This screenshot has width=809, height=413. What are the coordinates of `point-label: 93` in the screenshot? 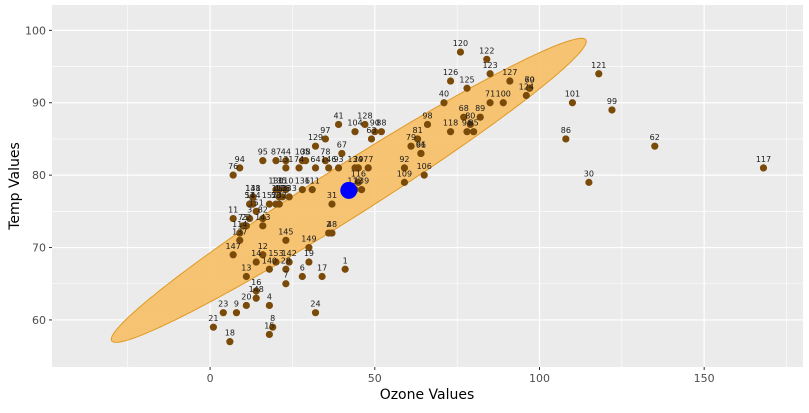 It's located at (338, 159).